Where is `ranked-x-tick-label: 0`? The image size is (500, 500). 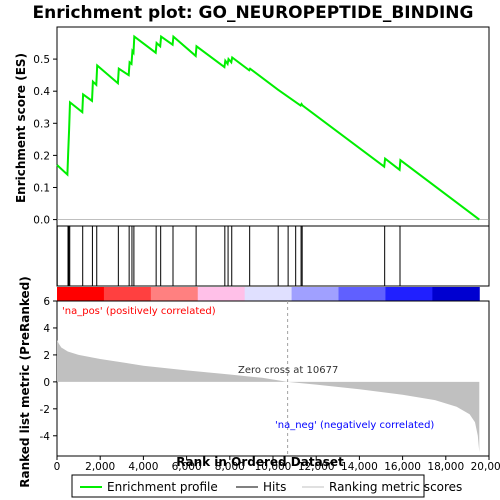
ranked-x-tick-label: 0 is located at coordinates (57, 467).